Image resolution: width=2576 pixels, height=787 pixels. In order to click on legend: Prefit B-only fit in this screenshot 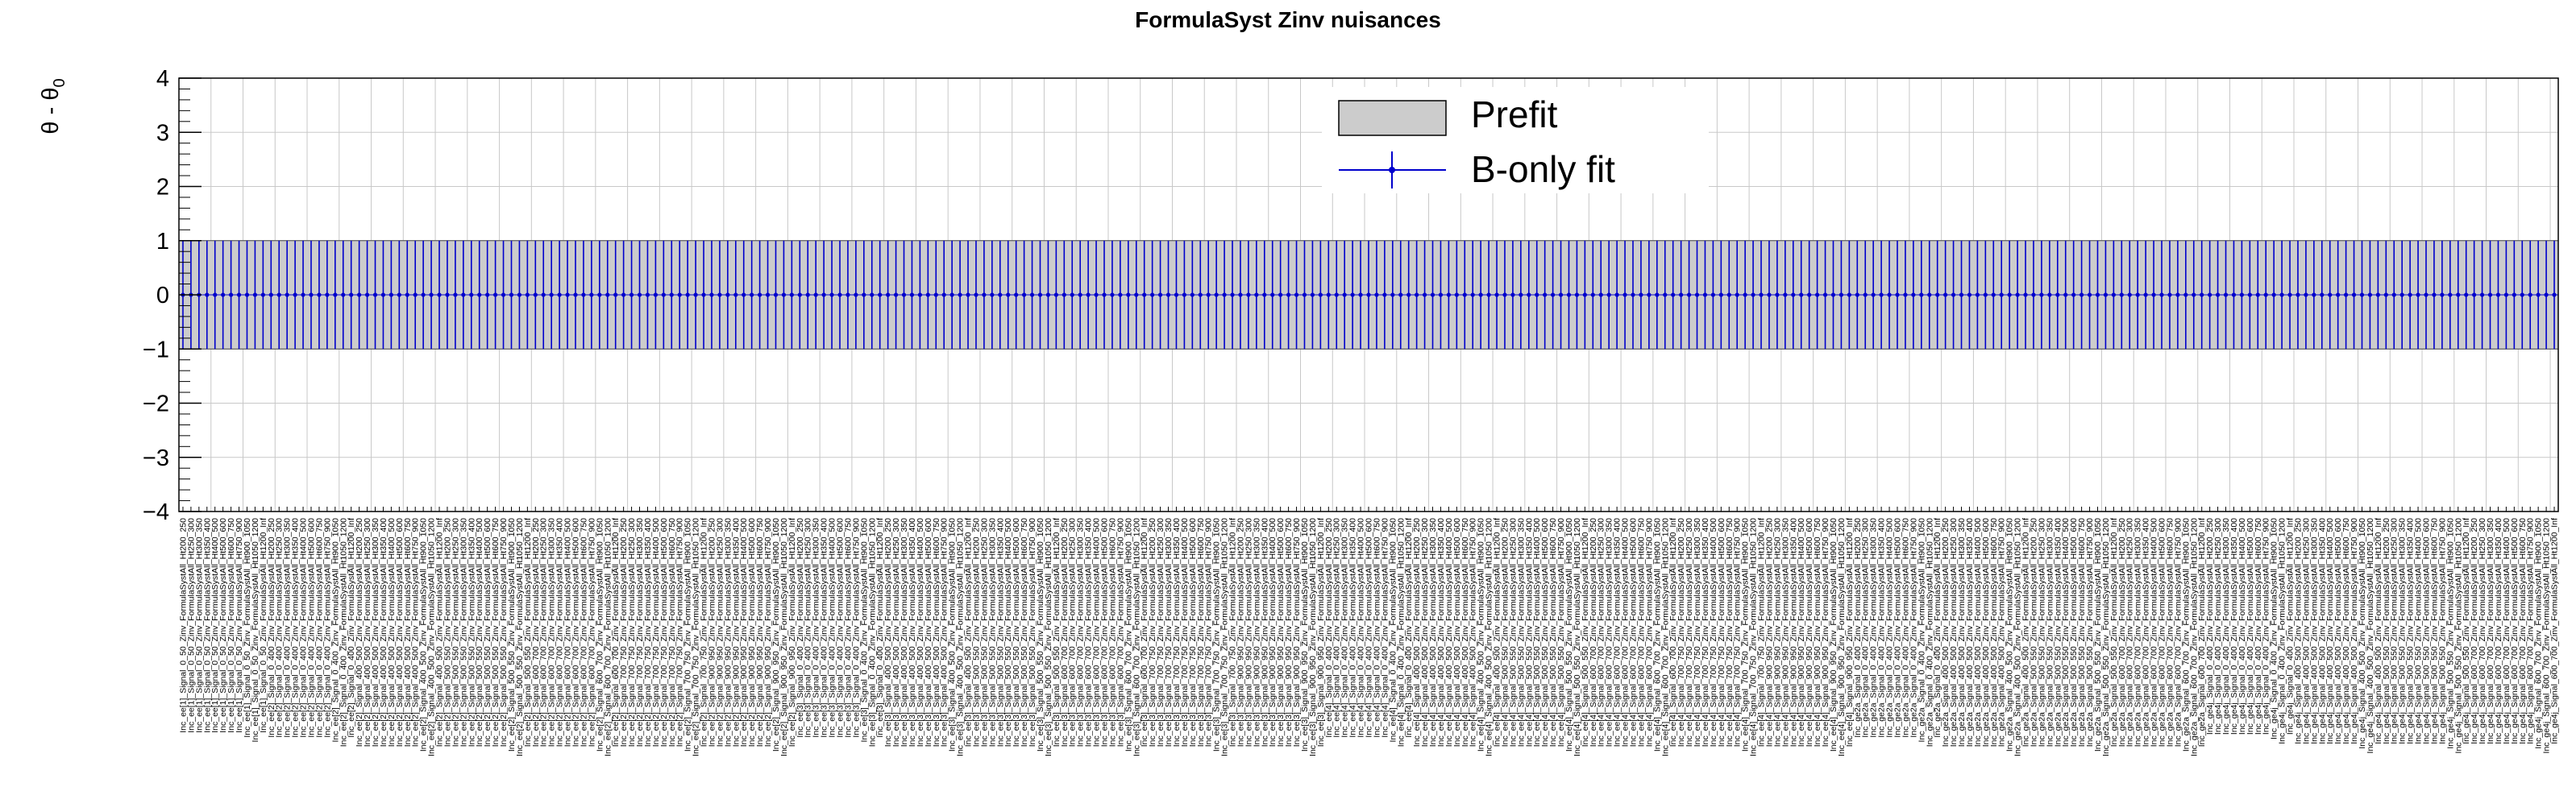, I will do `click(1515, 140)`.